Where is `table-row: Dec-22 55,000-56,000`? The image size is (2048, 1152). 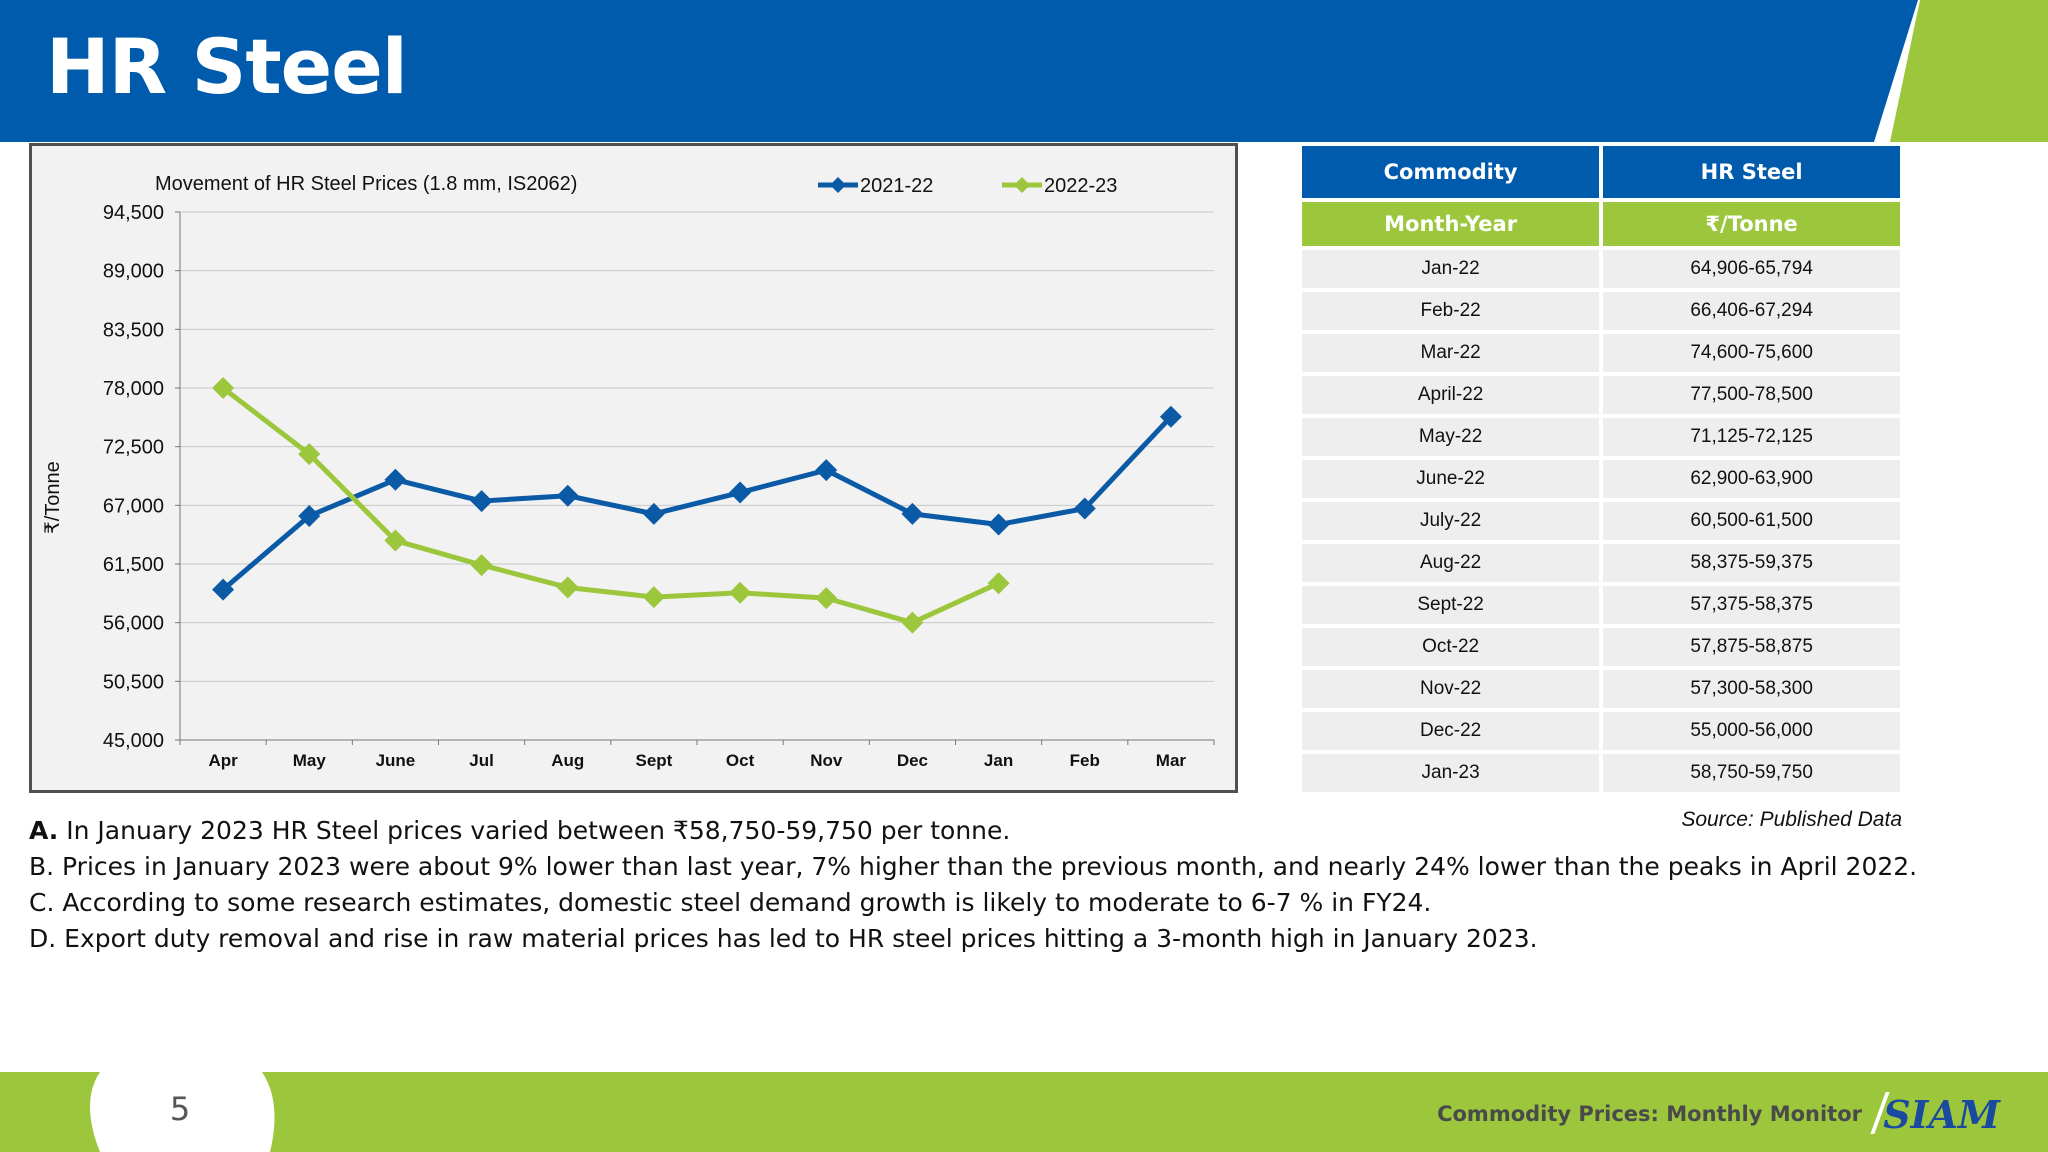 table-row: Dec-22 55,000-56,000 is located at coordinates (1601, 731).